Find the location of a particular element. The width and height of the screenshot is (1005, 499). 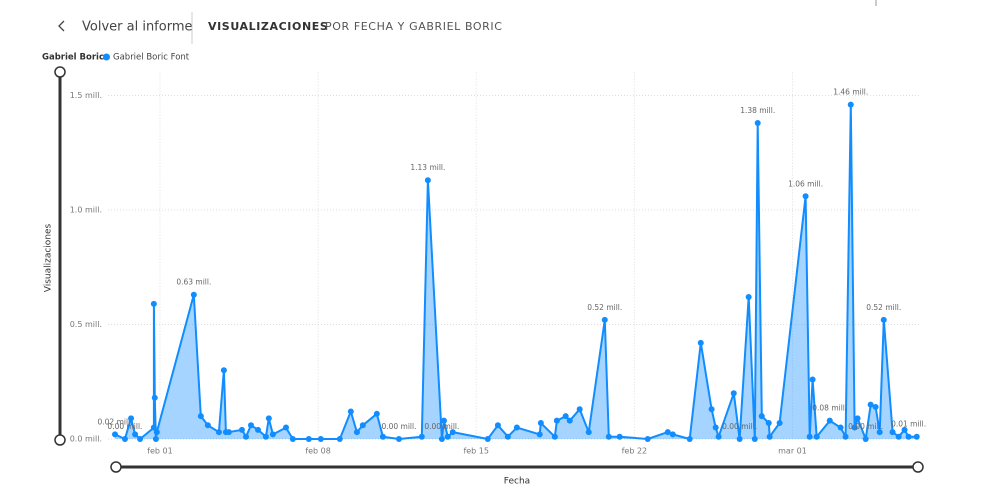

legend-marker is located at coordinates (106, 57).